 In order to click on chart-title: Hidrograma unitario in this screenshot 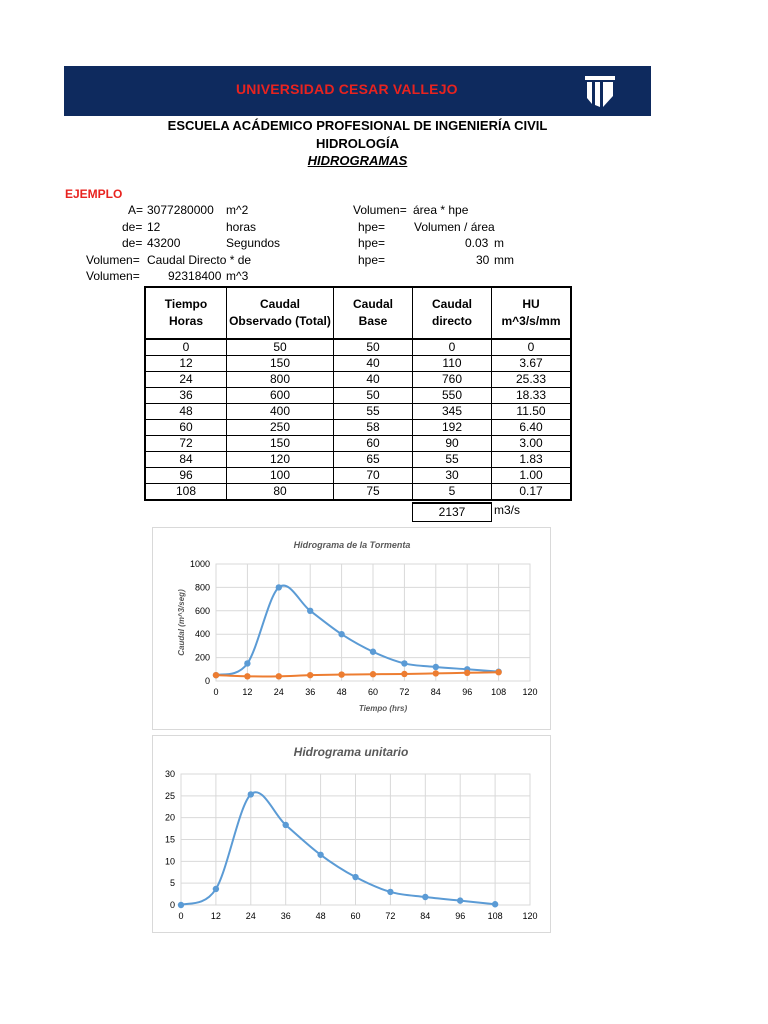, I will do `click(351, 752)`.